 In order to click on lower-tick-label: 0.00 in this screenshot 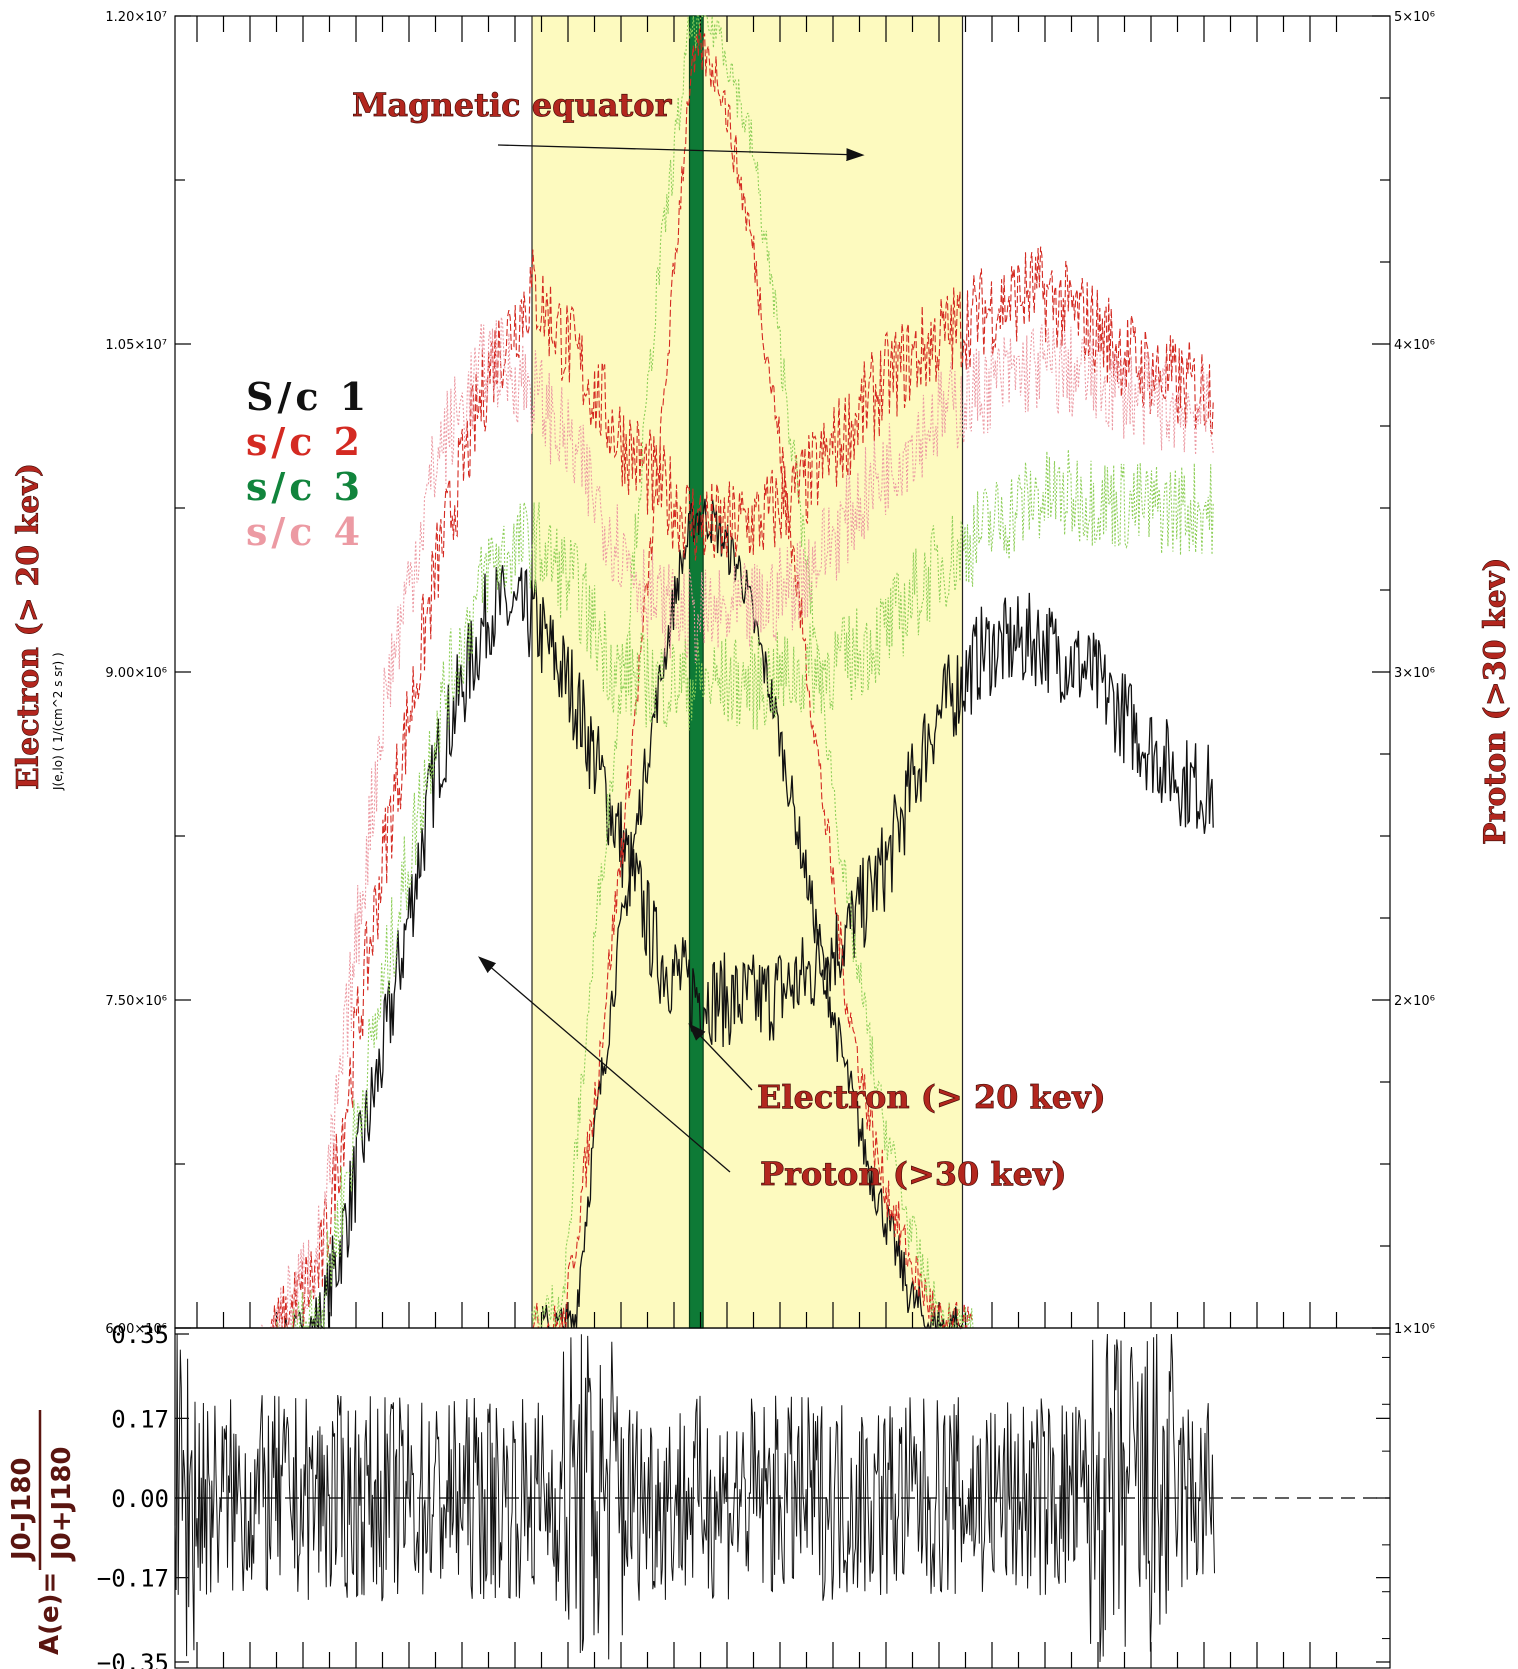, I will do `click(140, 1499)`.